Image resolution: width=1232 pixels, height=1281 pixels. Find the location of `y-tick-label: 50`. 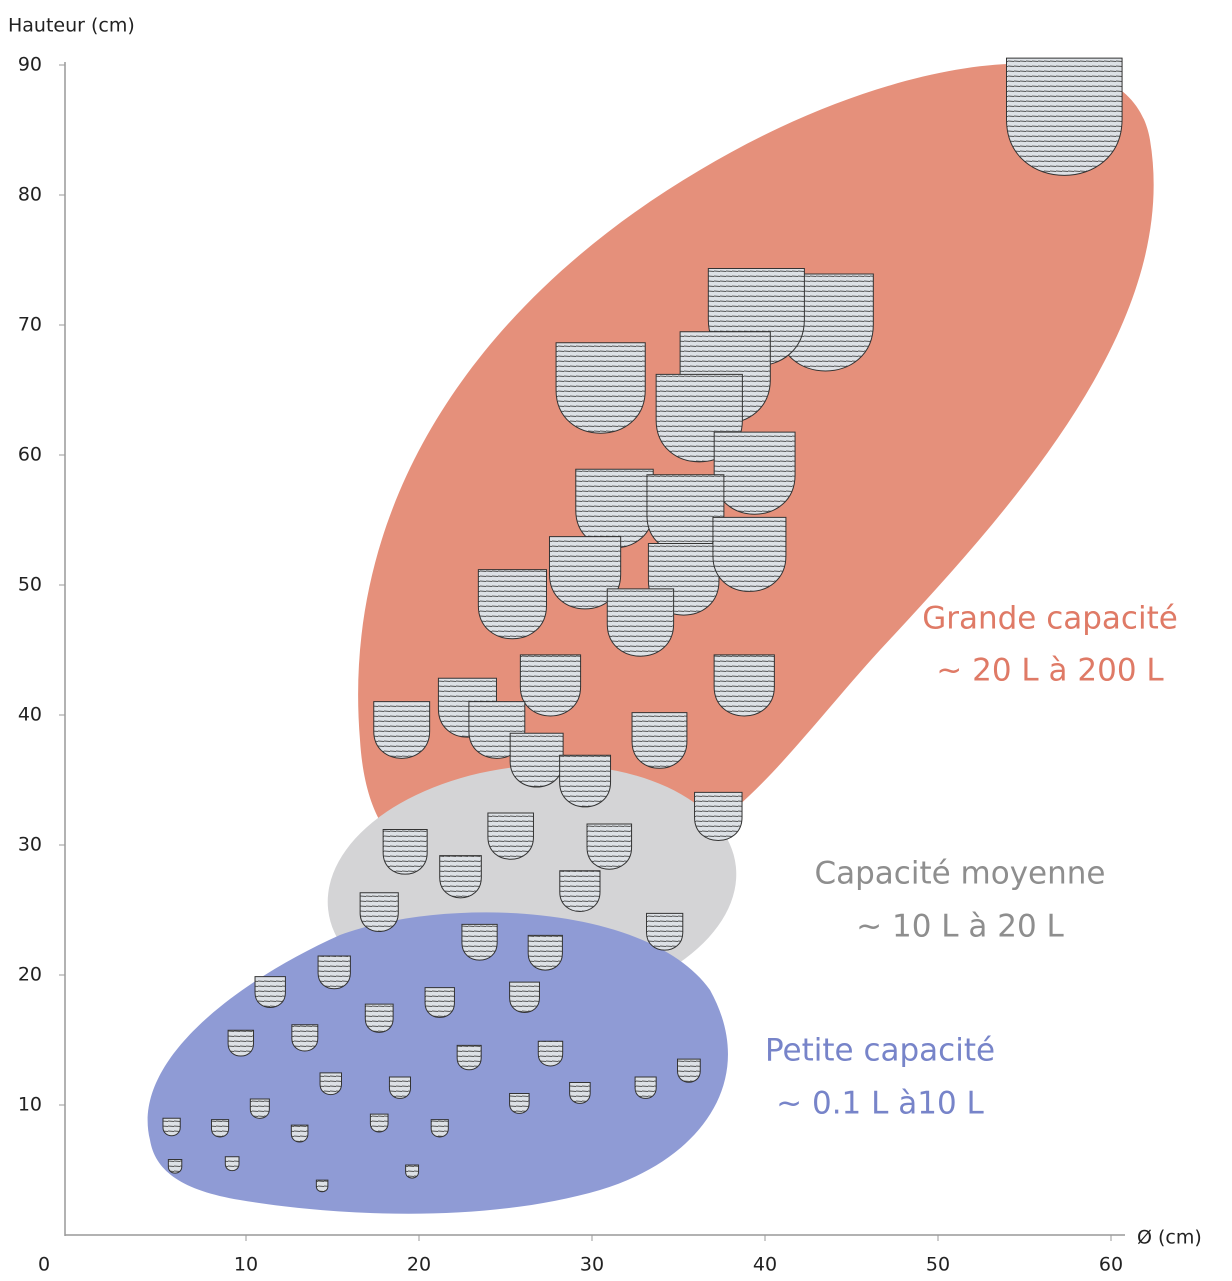

y-tick-label: 50 is located at coordinates (30, 585).